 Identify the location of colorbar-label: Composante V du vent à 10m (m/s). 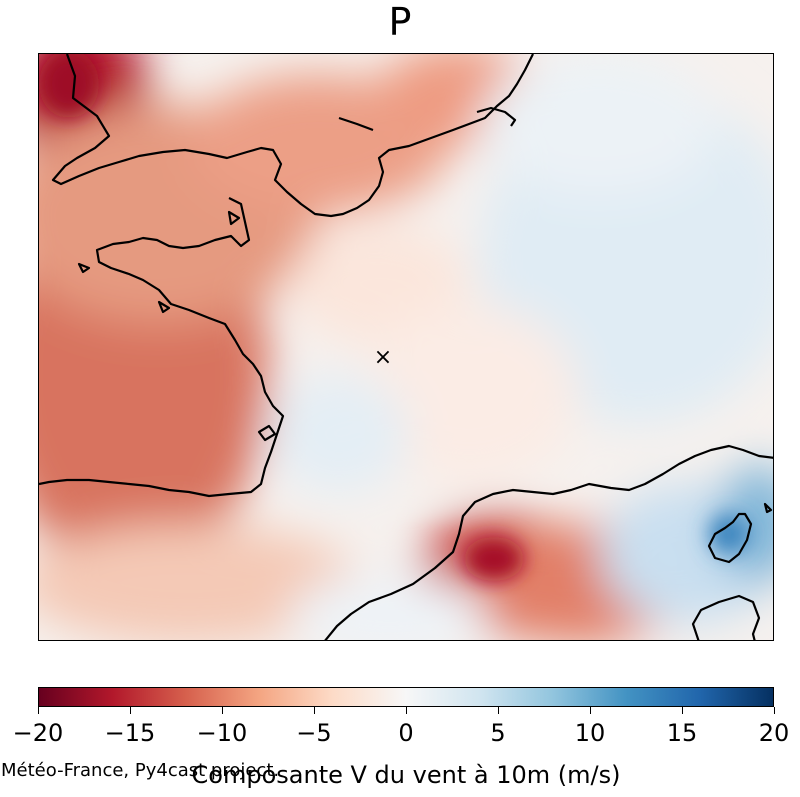
(406, 775).